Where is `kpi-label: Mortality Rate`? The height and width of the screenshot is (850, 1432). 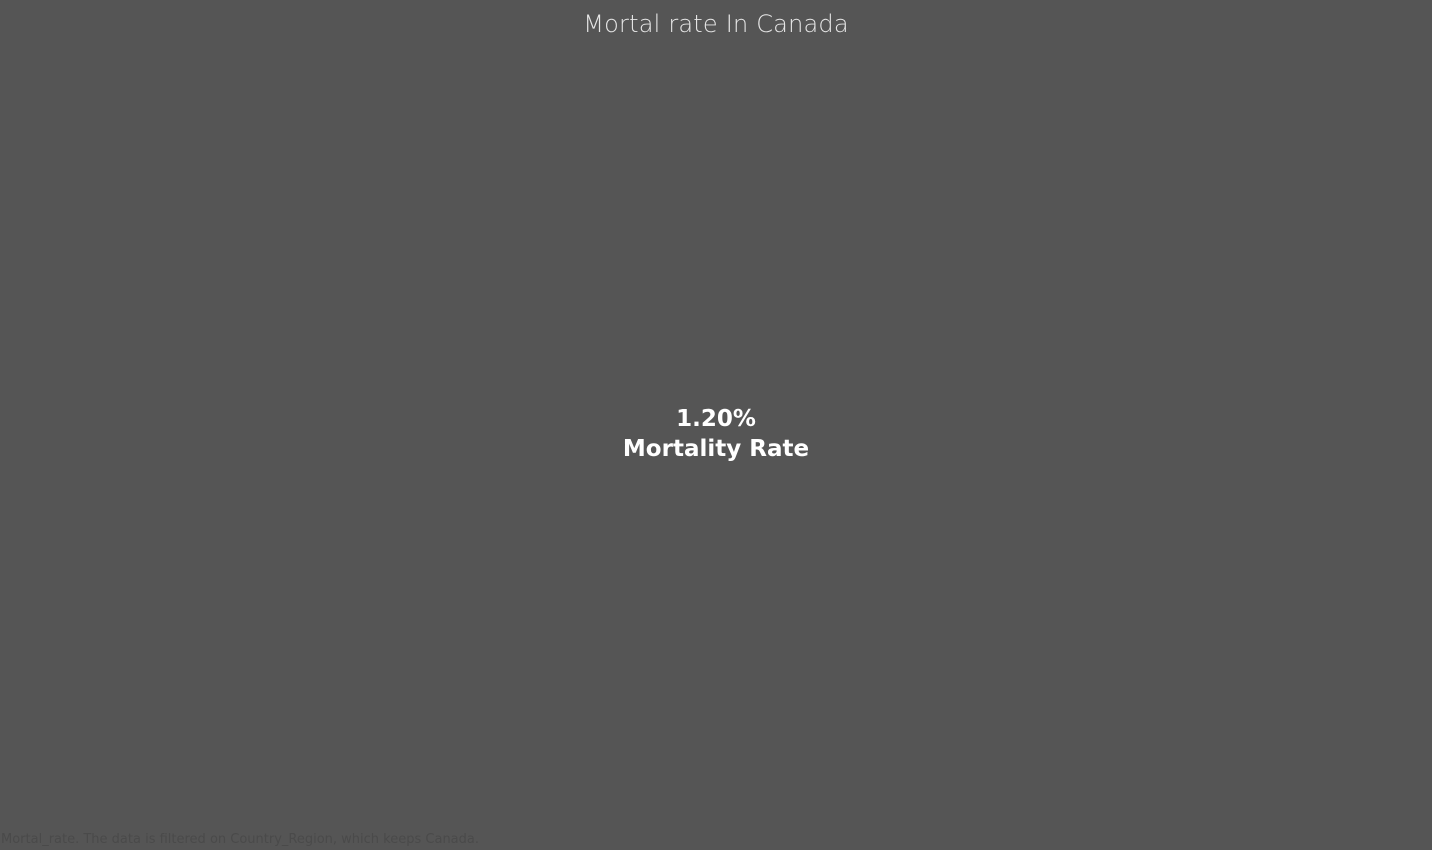 kpi-label: Mortality Rate is located at coordinates (716, 449).